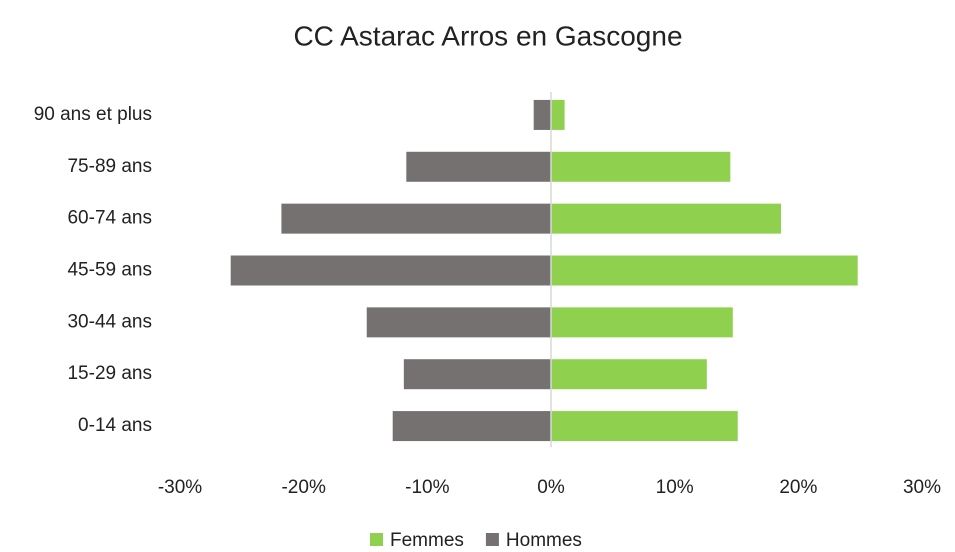  Describe the element at coordinates (798, 487) in the screenshot. I see `x-tick-label: 20%` at that location.